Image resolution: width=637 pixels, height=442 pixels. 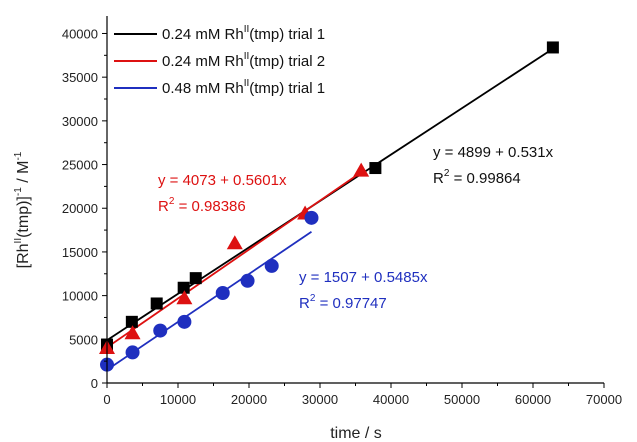 I want to click on legend-label-series-3: 0.48 mM RhII(tmp) trial 1, so click(x=243, y=87).